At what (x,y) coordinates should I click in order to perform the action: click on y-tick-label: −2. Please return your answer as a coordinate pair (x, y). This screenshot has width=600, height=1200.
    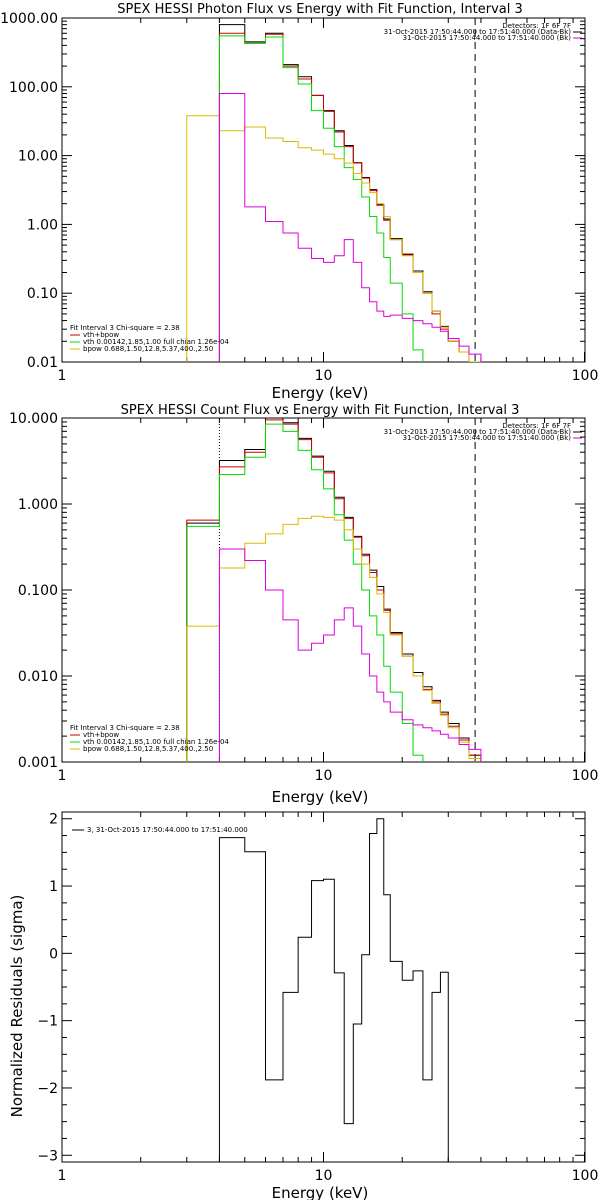
    Looking at the image, I should click on (47, 1089).